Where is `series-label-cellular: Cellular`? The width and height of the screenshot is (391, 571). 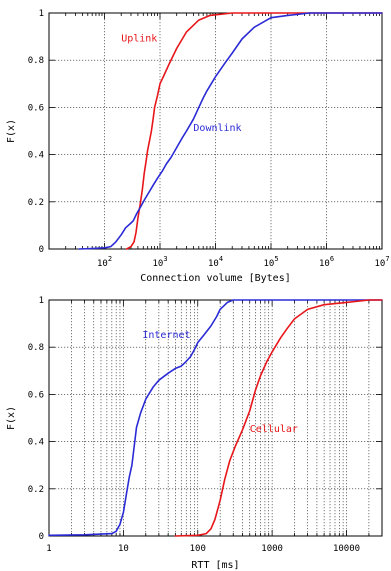
series-label-cellular: Cellular is located at coordinates (274, 429).